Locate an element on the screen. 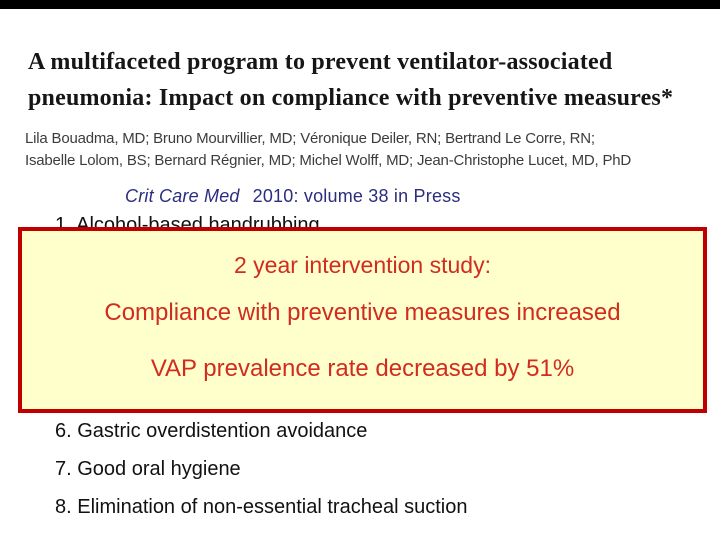  journal-name: Crit Care Med is located at coordinates (182, 196).